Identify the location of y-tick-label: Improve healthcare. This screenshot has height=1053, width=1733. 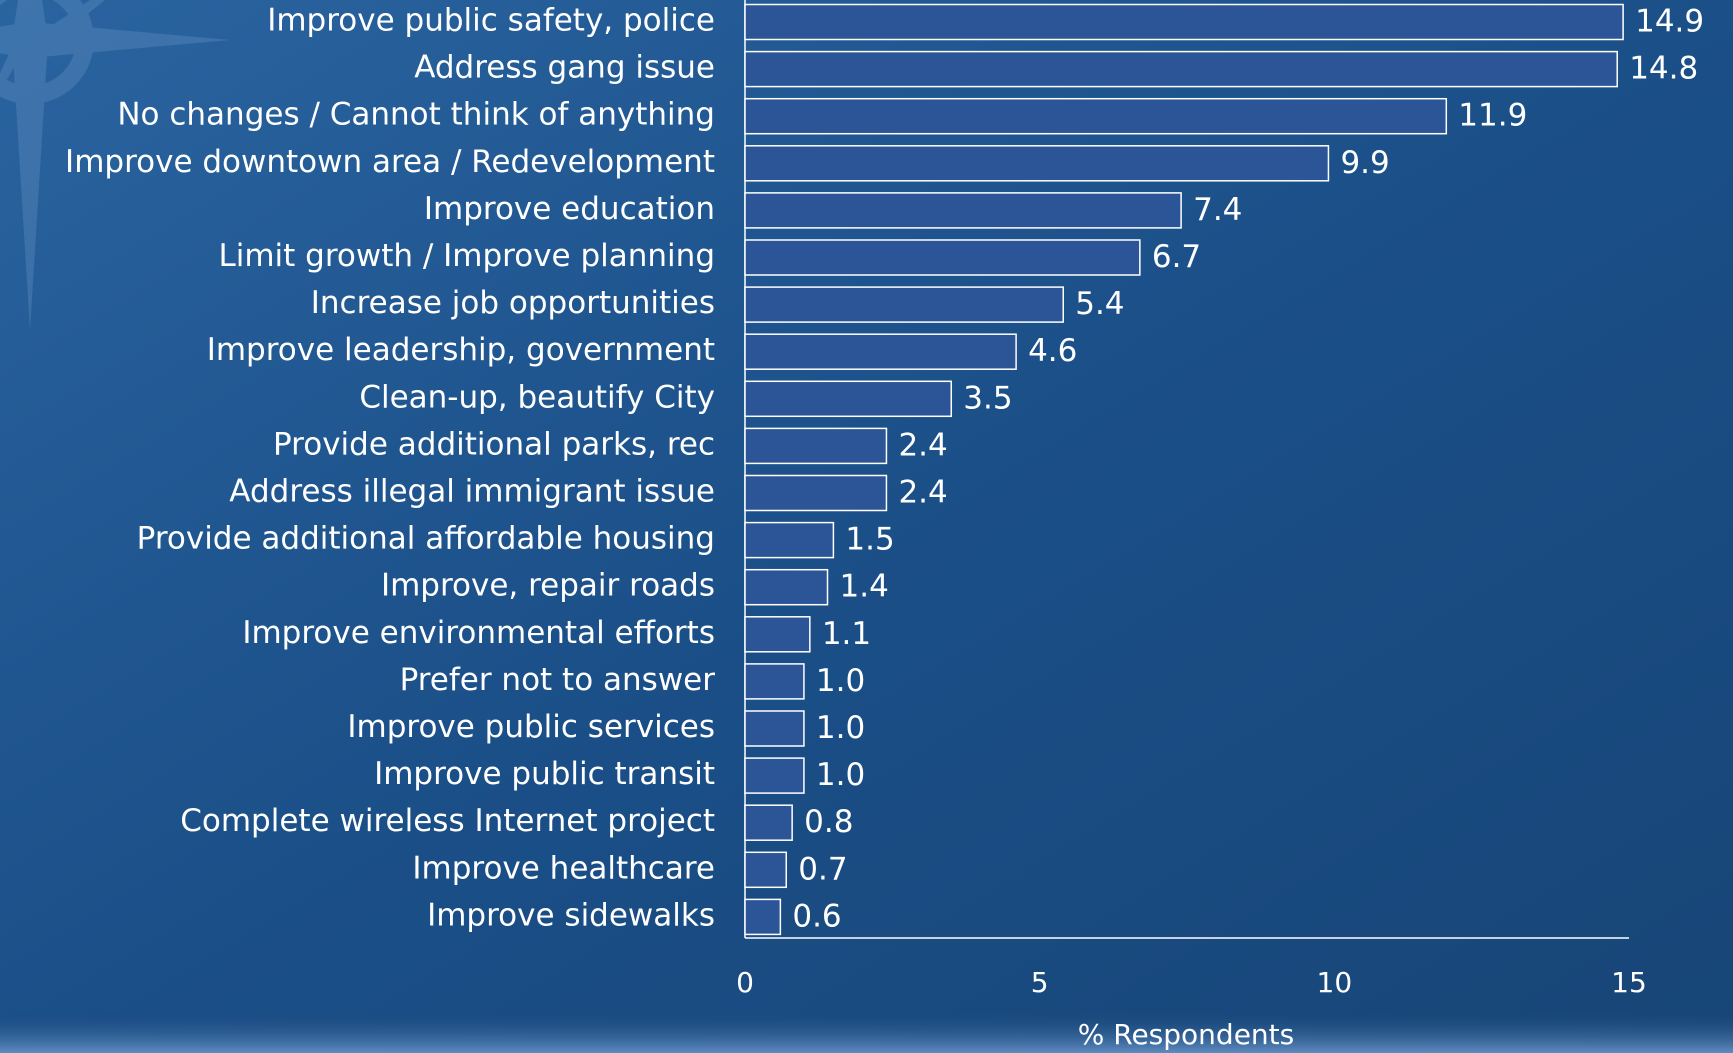
(563, 868).